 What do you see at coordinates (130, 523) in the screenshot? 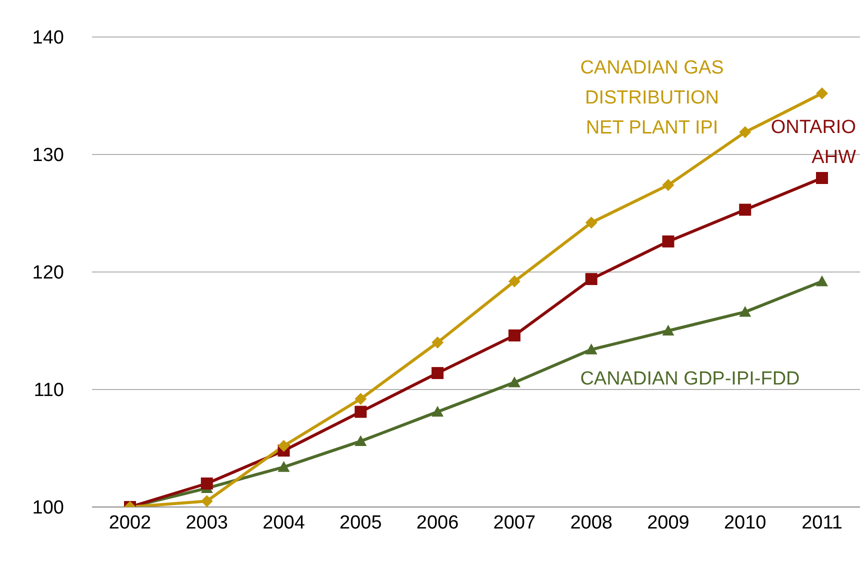
I see `x-tick-label: 2002` at bounding box center [130, 523].